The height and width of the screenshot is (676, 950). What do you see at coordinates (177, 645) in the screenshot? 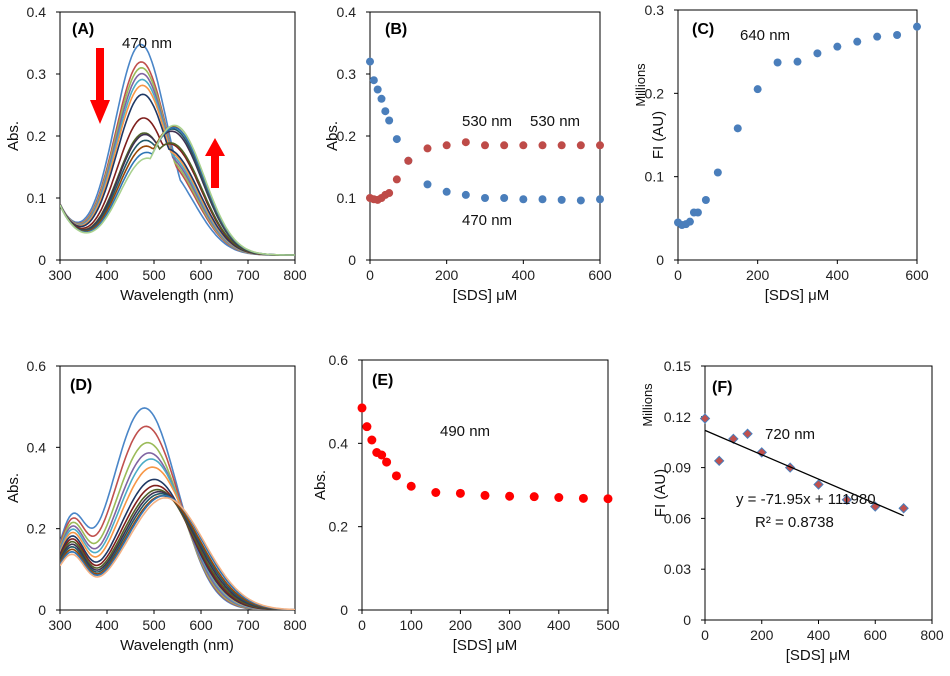
I see `x-axis-title: Wavelength (nm)` at bounding box center [177, 645].